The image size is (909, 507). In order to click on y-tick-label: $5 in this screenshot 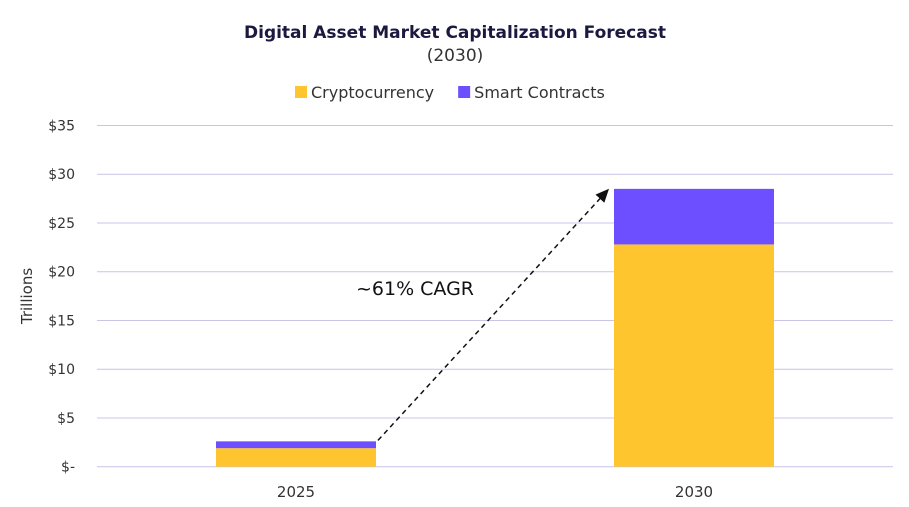, I will do `click(66, 419)`.